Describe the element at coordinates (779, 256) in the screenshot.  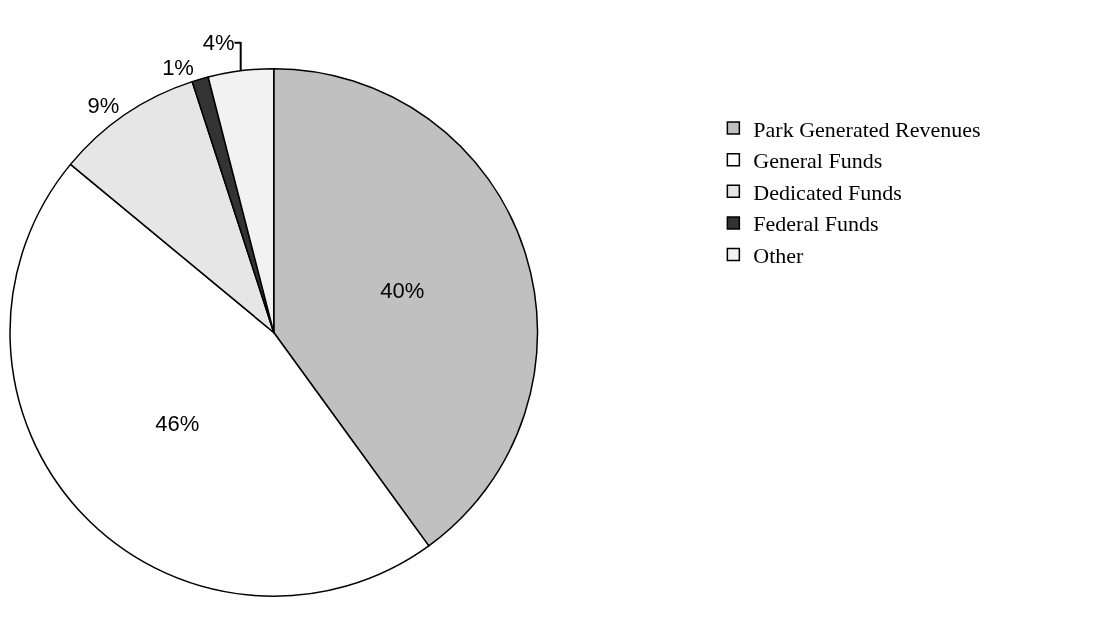
I see `legend-label: Other` at that location.